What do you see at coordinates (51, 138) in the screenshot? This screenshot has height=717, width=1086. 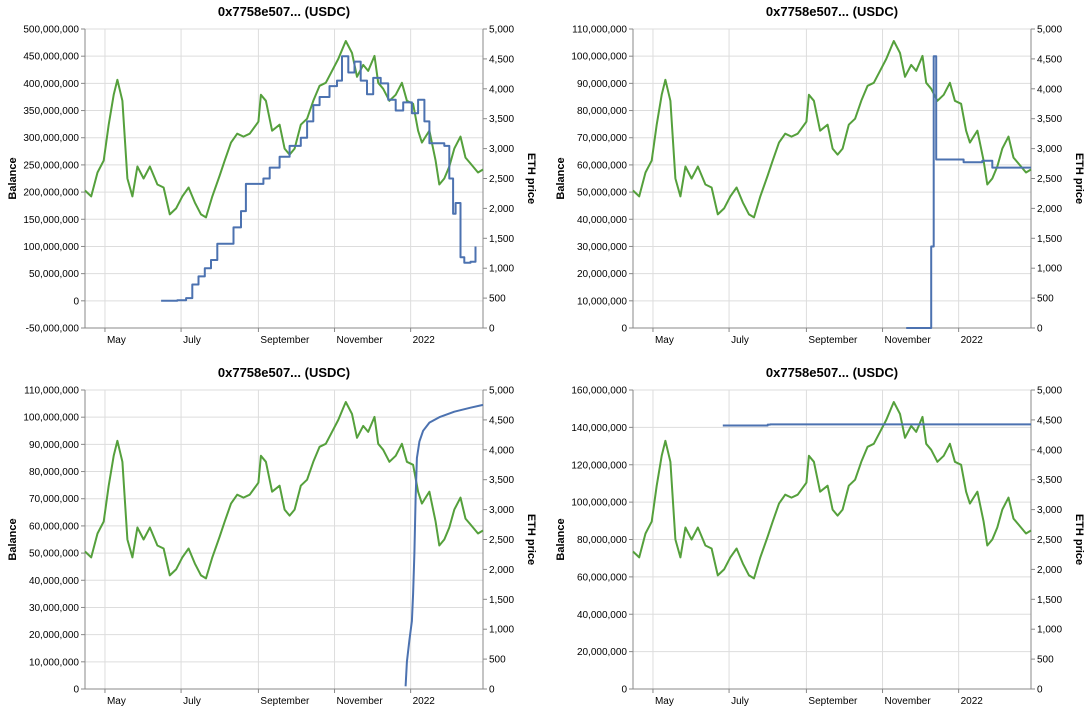 I see `y-tick-label: 300,000,000` at bounding box center [51, 138].